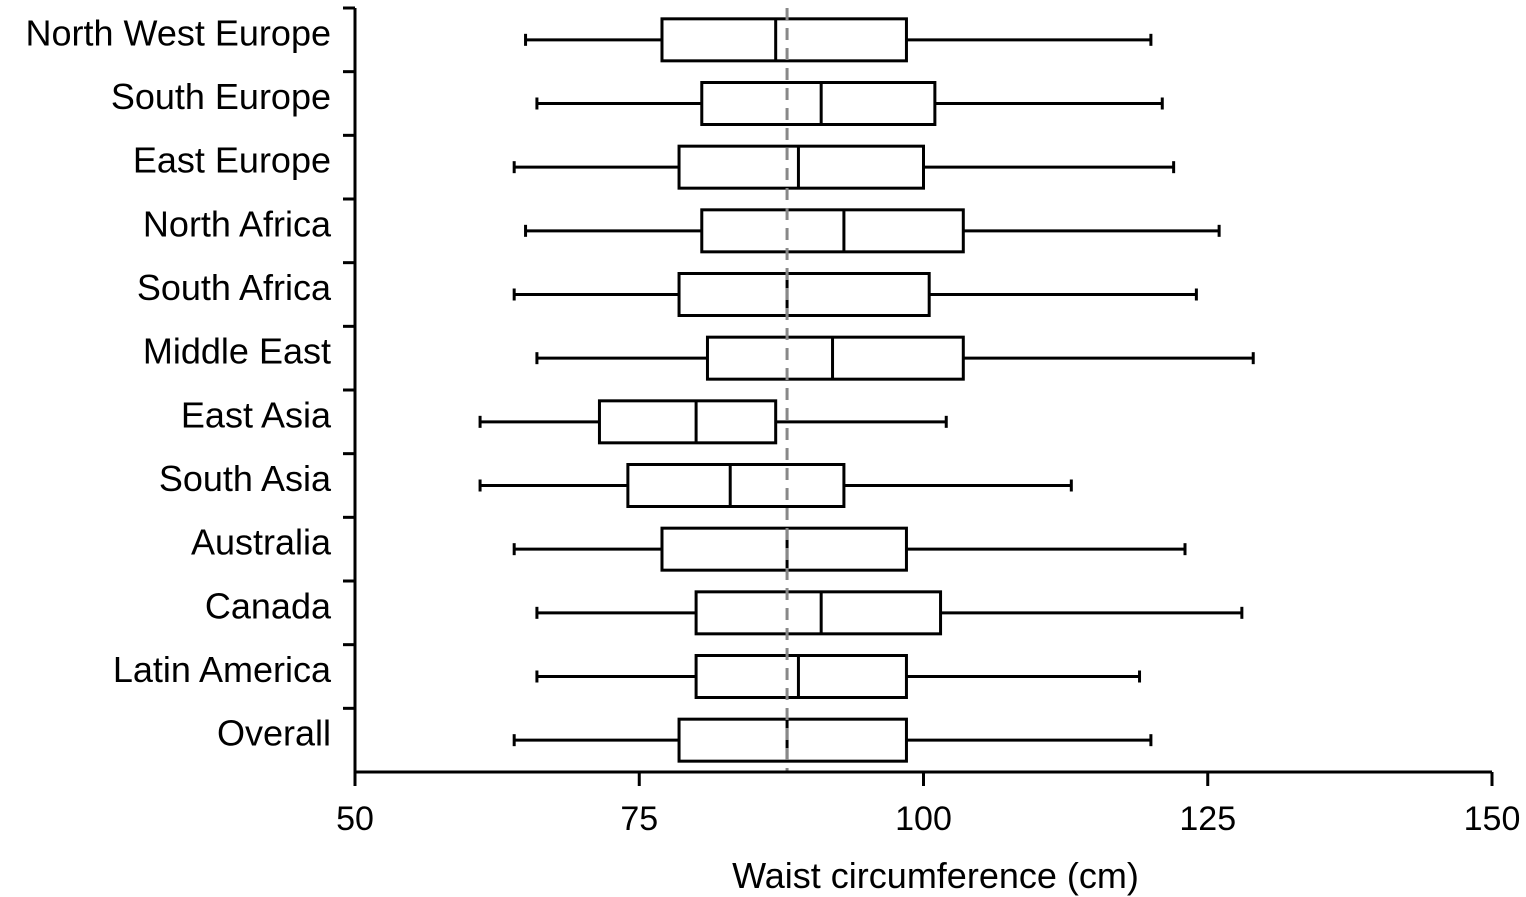  Describe the element at coordinates (245, 478) in the screenshot. I see `category-label: South Asia` at that location.